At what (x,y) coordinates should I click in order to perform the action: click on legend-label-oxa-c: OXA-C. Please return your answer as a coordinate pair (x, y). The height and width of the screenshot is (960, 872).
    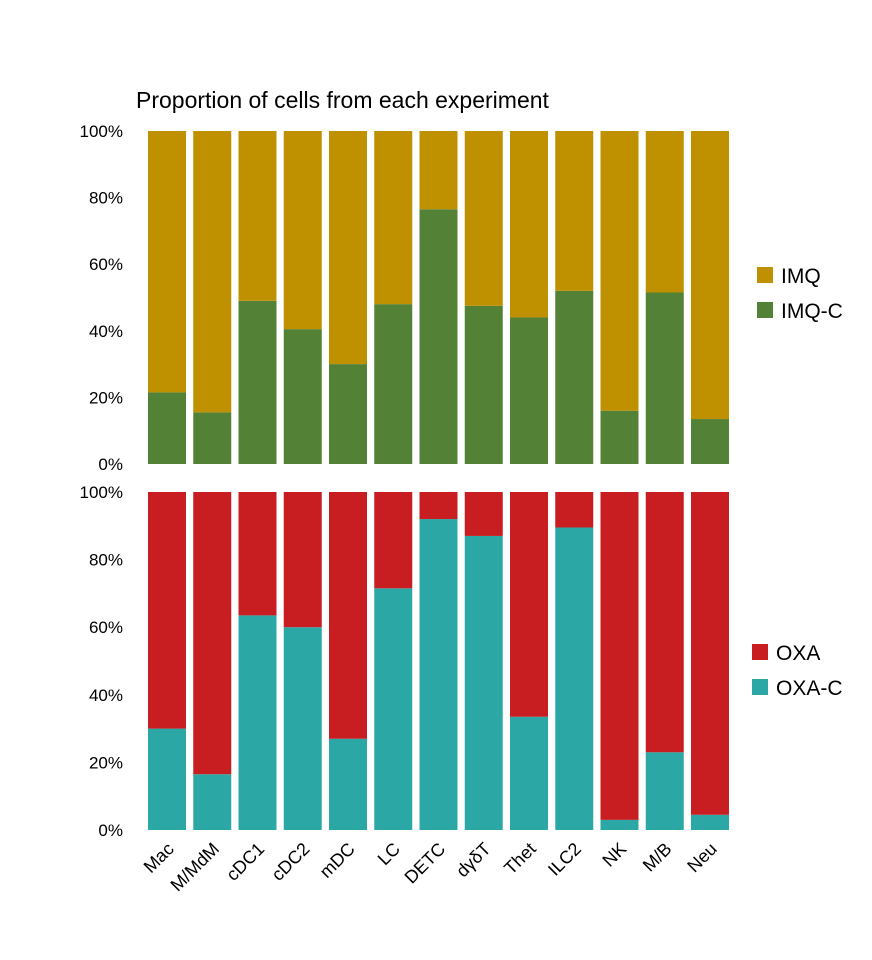
    Looking at the image, I should click on (809, 688).